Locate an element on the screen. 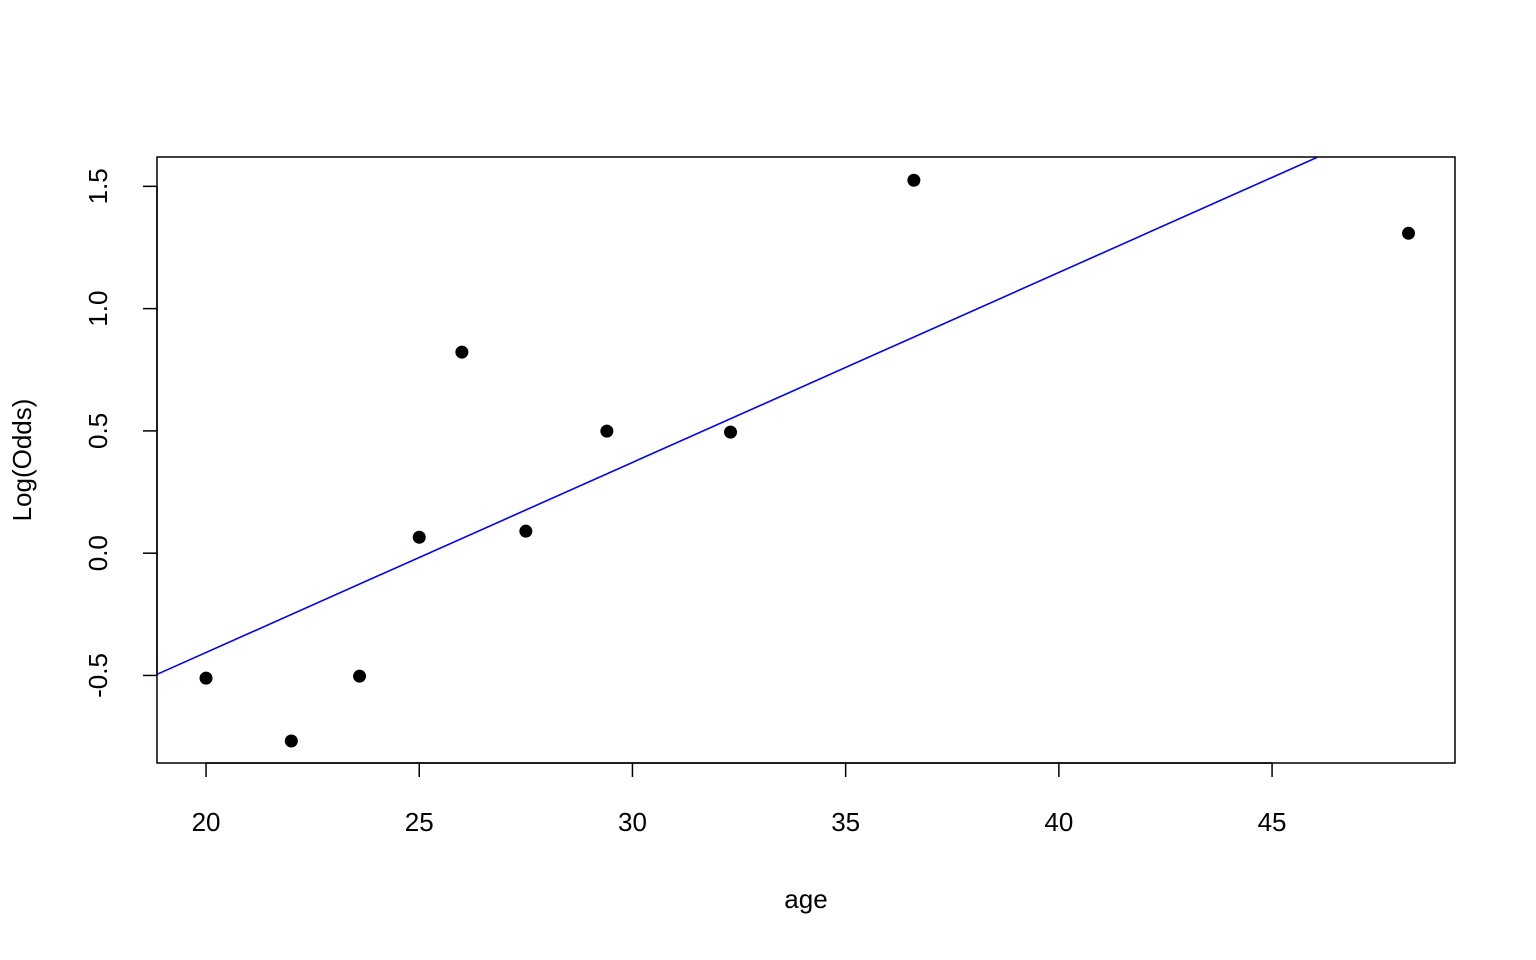 This screenshot has width=1536, height=960. y-tick-label: 1.5 is located at coordinates (98, 186).